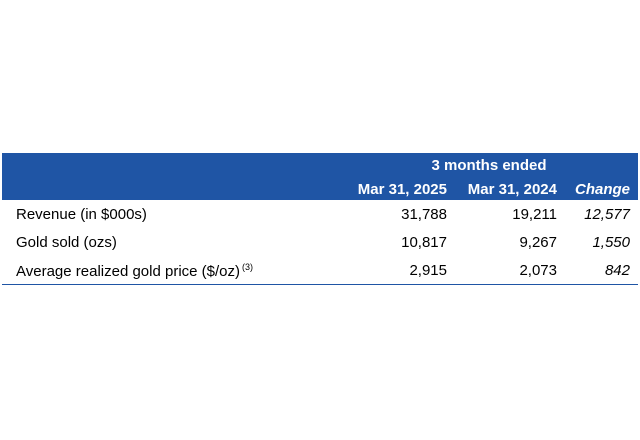 This screenshot has width=640, height=440. What do you see at coordinates (512, 189) in the screenshot?
I see `column-header-mar-2024: Mar 31, 2024` at bounding box center [512, 189].